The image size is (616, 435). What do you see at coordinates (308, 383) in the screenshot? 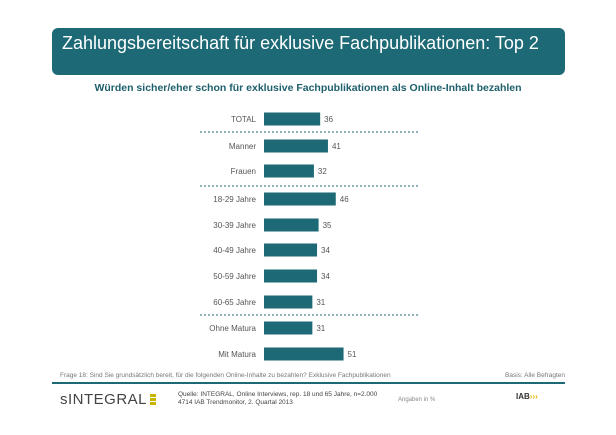
I see `footer-divider` at bounding box center [308, 383].